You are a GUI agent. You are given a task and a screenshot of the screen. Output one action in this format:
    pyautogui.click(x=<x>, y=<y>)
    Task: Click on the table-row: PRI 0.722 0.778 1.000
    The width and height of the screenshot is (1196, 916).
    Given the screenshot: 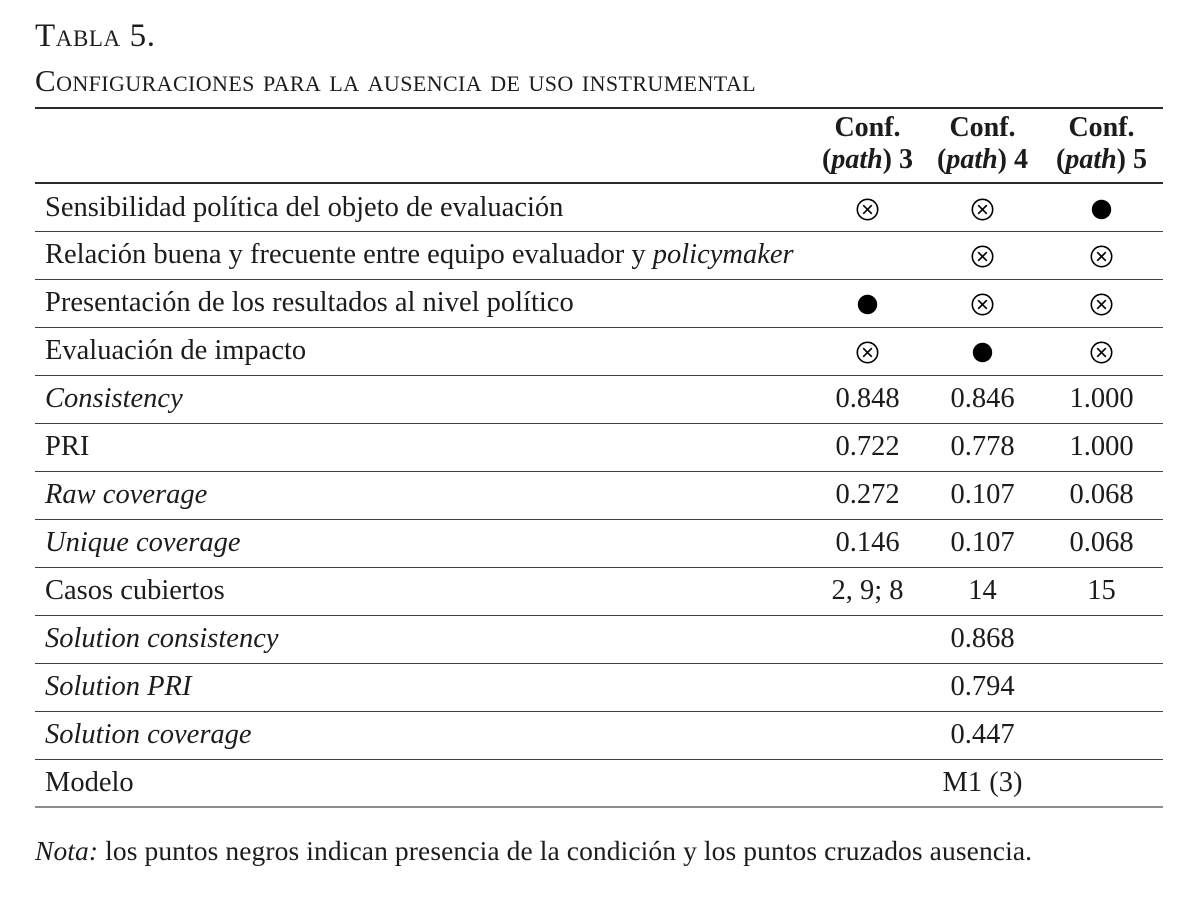 What is the action you would take?
    pyautogui.click(x=599, y=447)
    